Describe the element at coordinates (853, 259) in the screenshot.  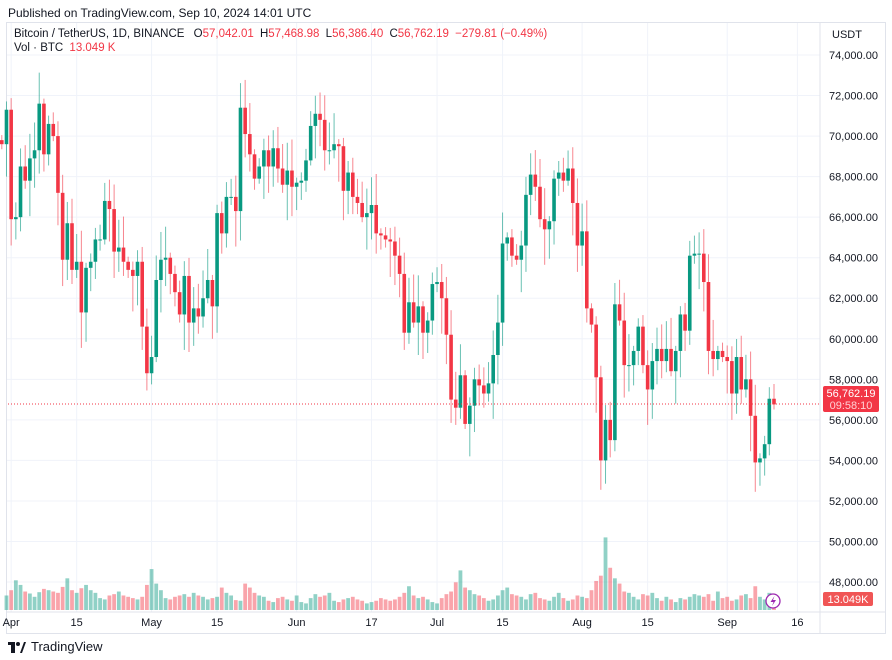
I see `y-tick-label: 64,000.00` at that location.